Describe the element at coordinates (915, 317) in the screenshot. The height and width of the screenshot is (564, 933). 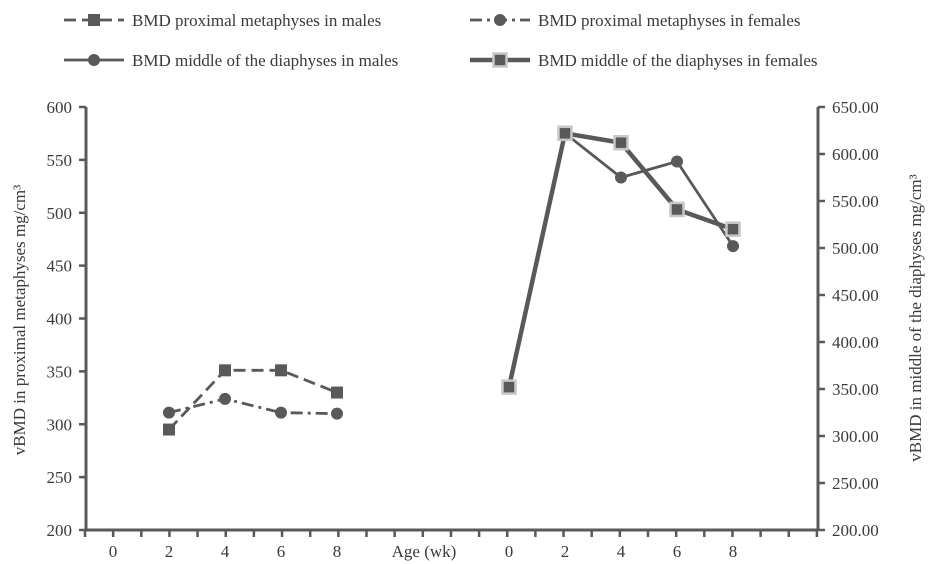
I see `y-axis-right-label: vBMD in middle of the diaphyses mg/cm³` at that location.